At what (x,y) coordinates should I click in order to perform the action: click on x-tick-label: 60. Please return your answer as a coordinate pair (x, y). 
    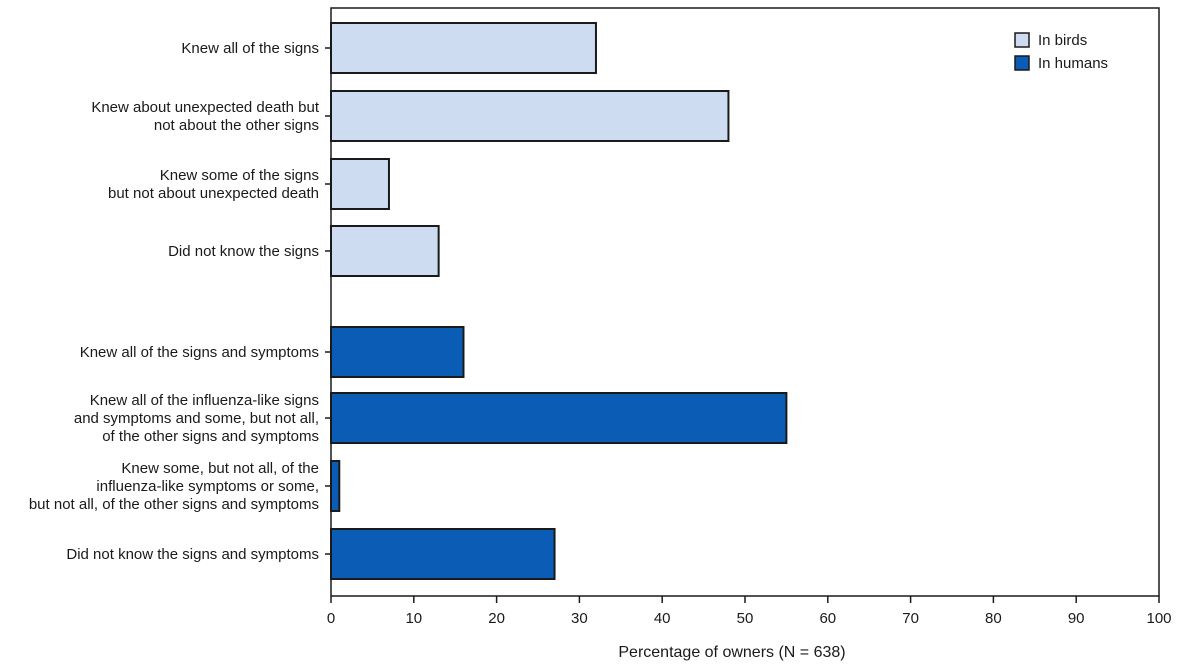
    Looking at the image, I should click on (827, 618).